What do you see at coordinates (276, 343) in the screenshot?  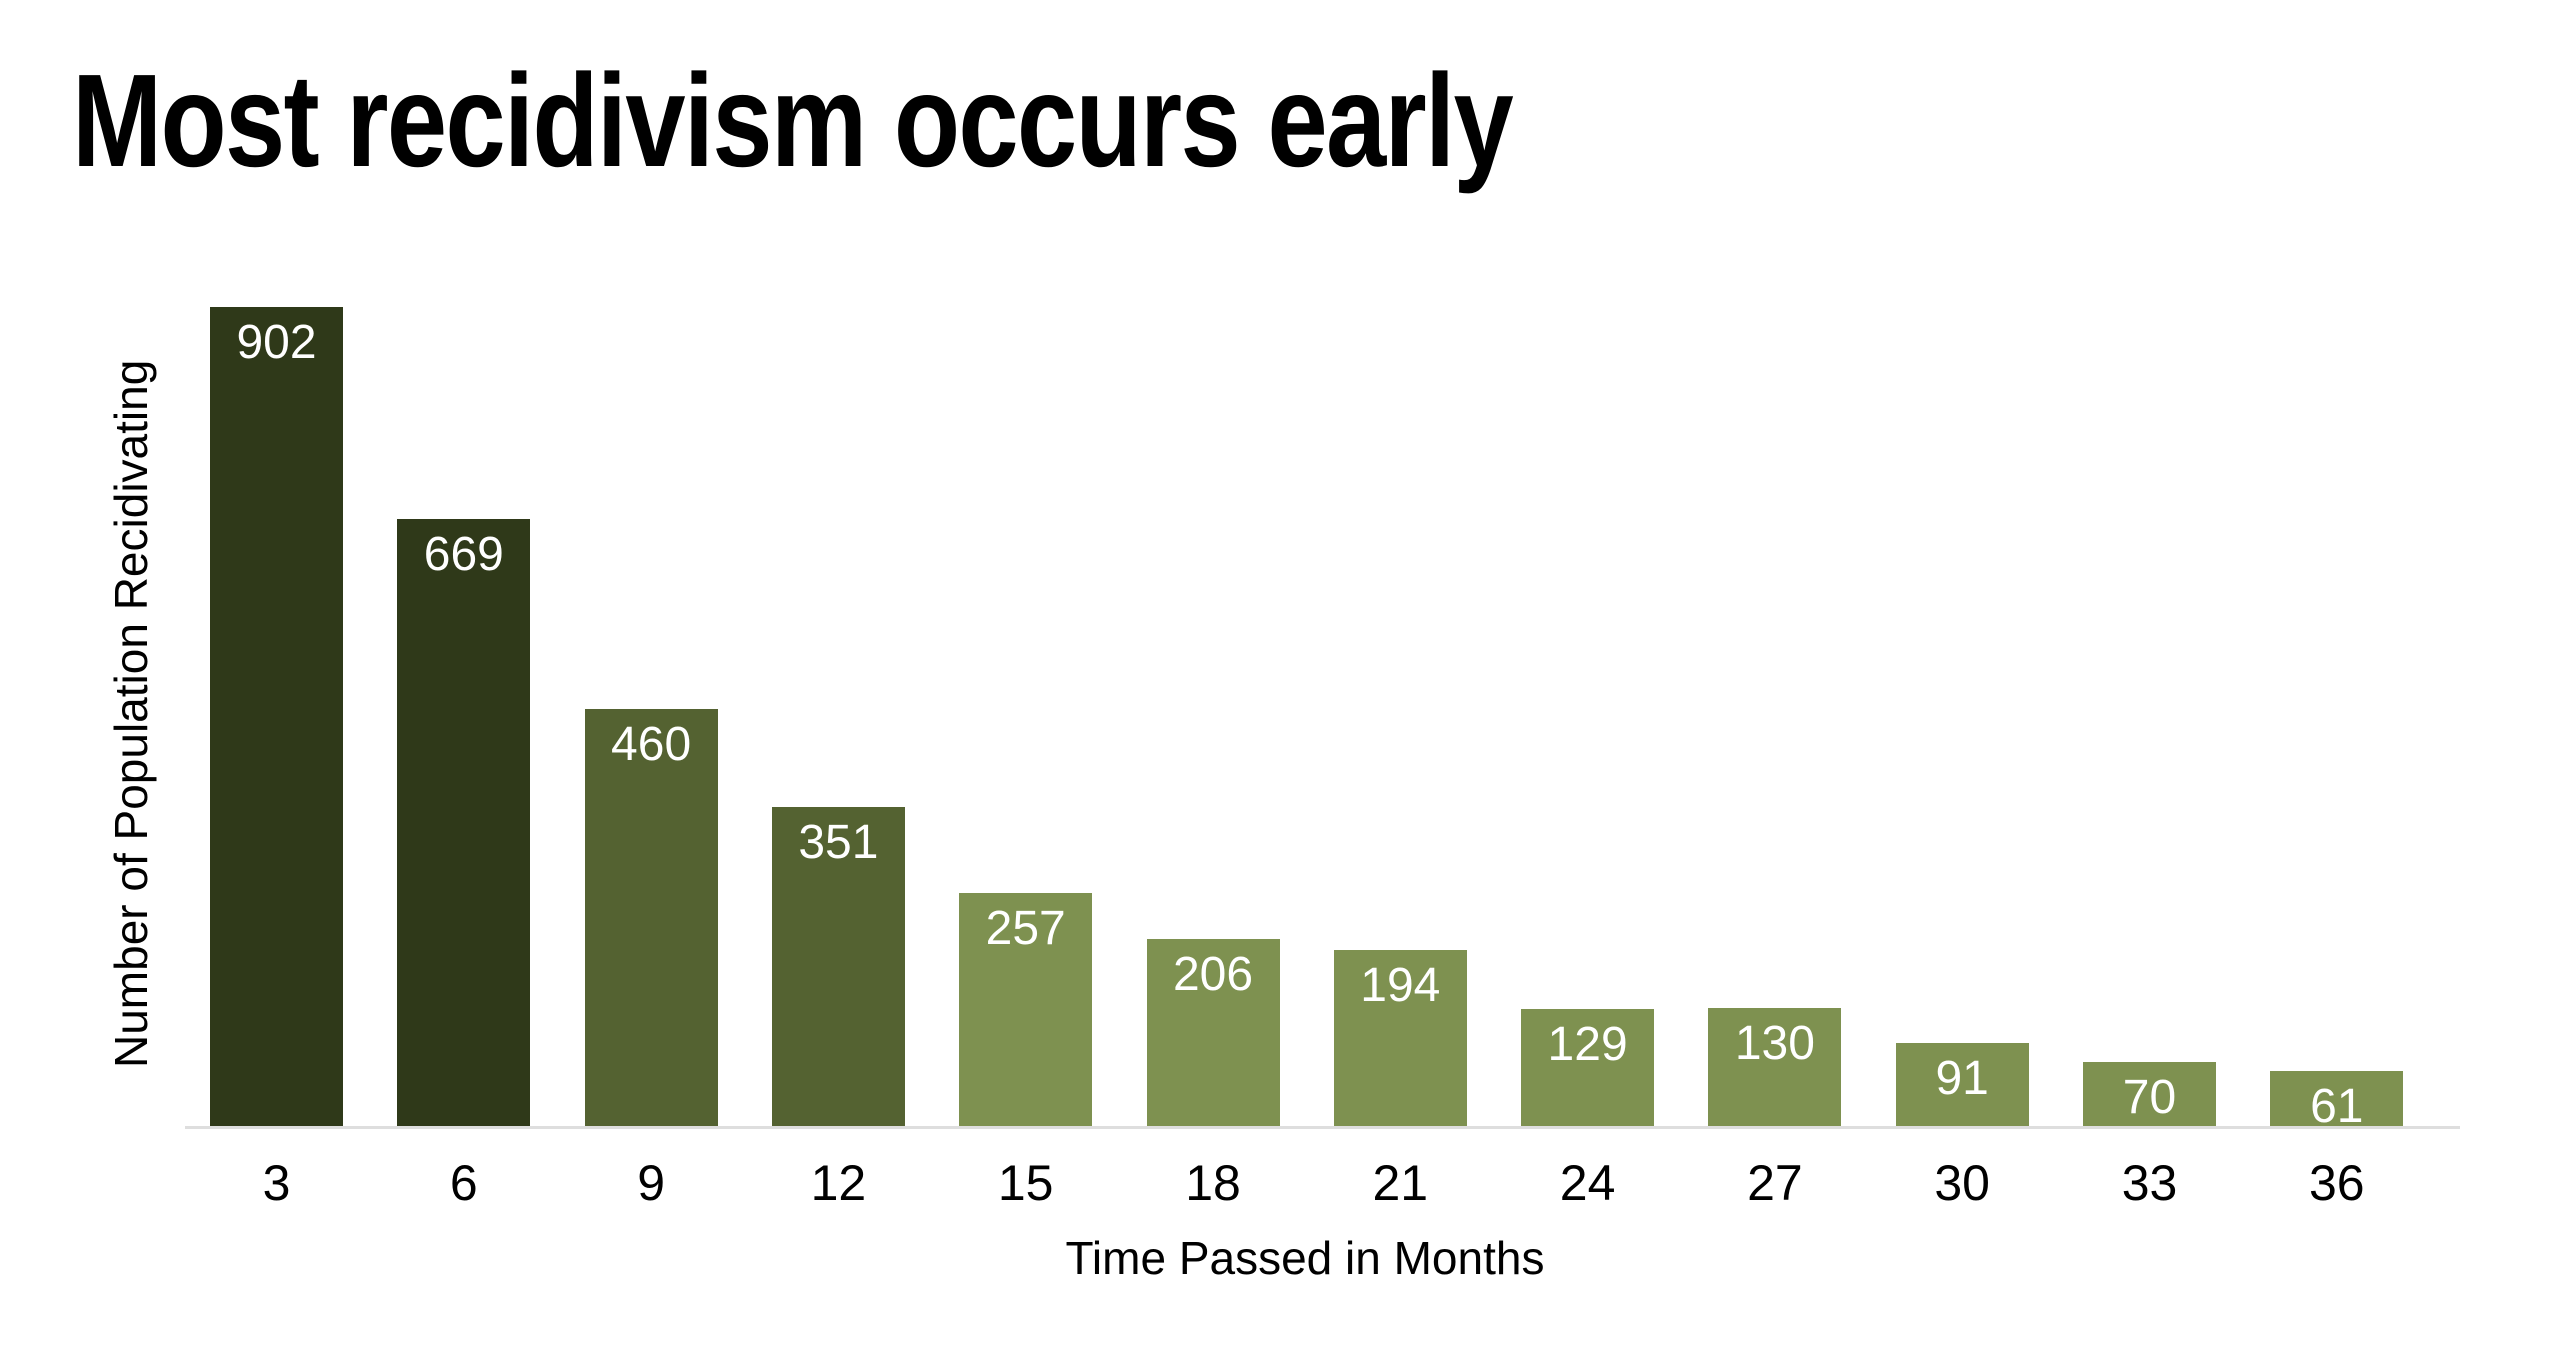 I see `bar-value-label: 902` at bounding box center [276, 343].